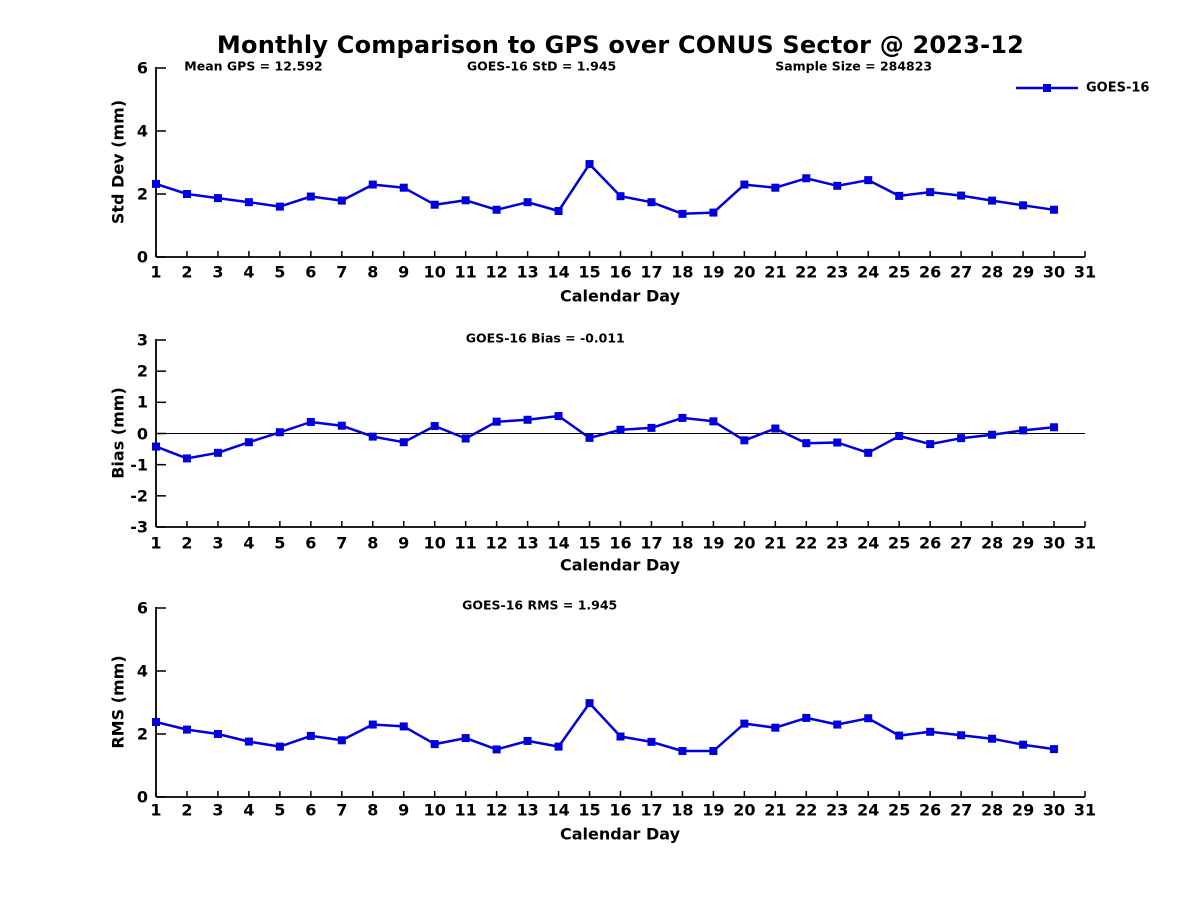  Describe the element at coordinates (187, 810) in the screenshot. I see `x-tick-label-rms: 2` at that location.